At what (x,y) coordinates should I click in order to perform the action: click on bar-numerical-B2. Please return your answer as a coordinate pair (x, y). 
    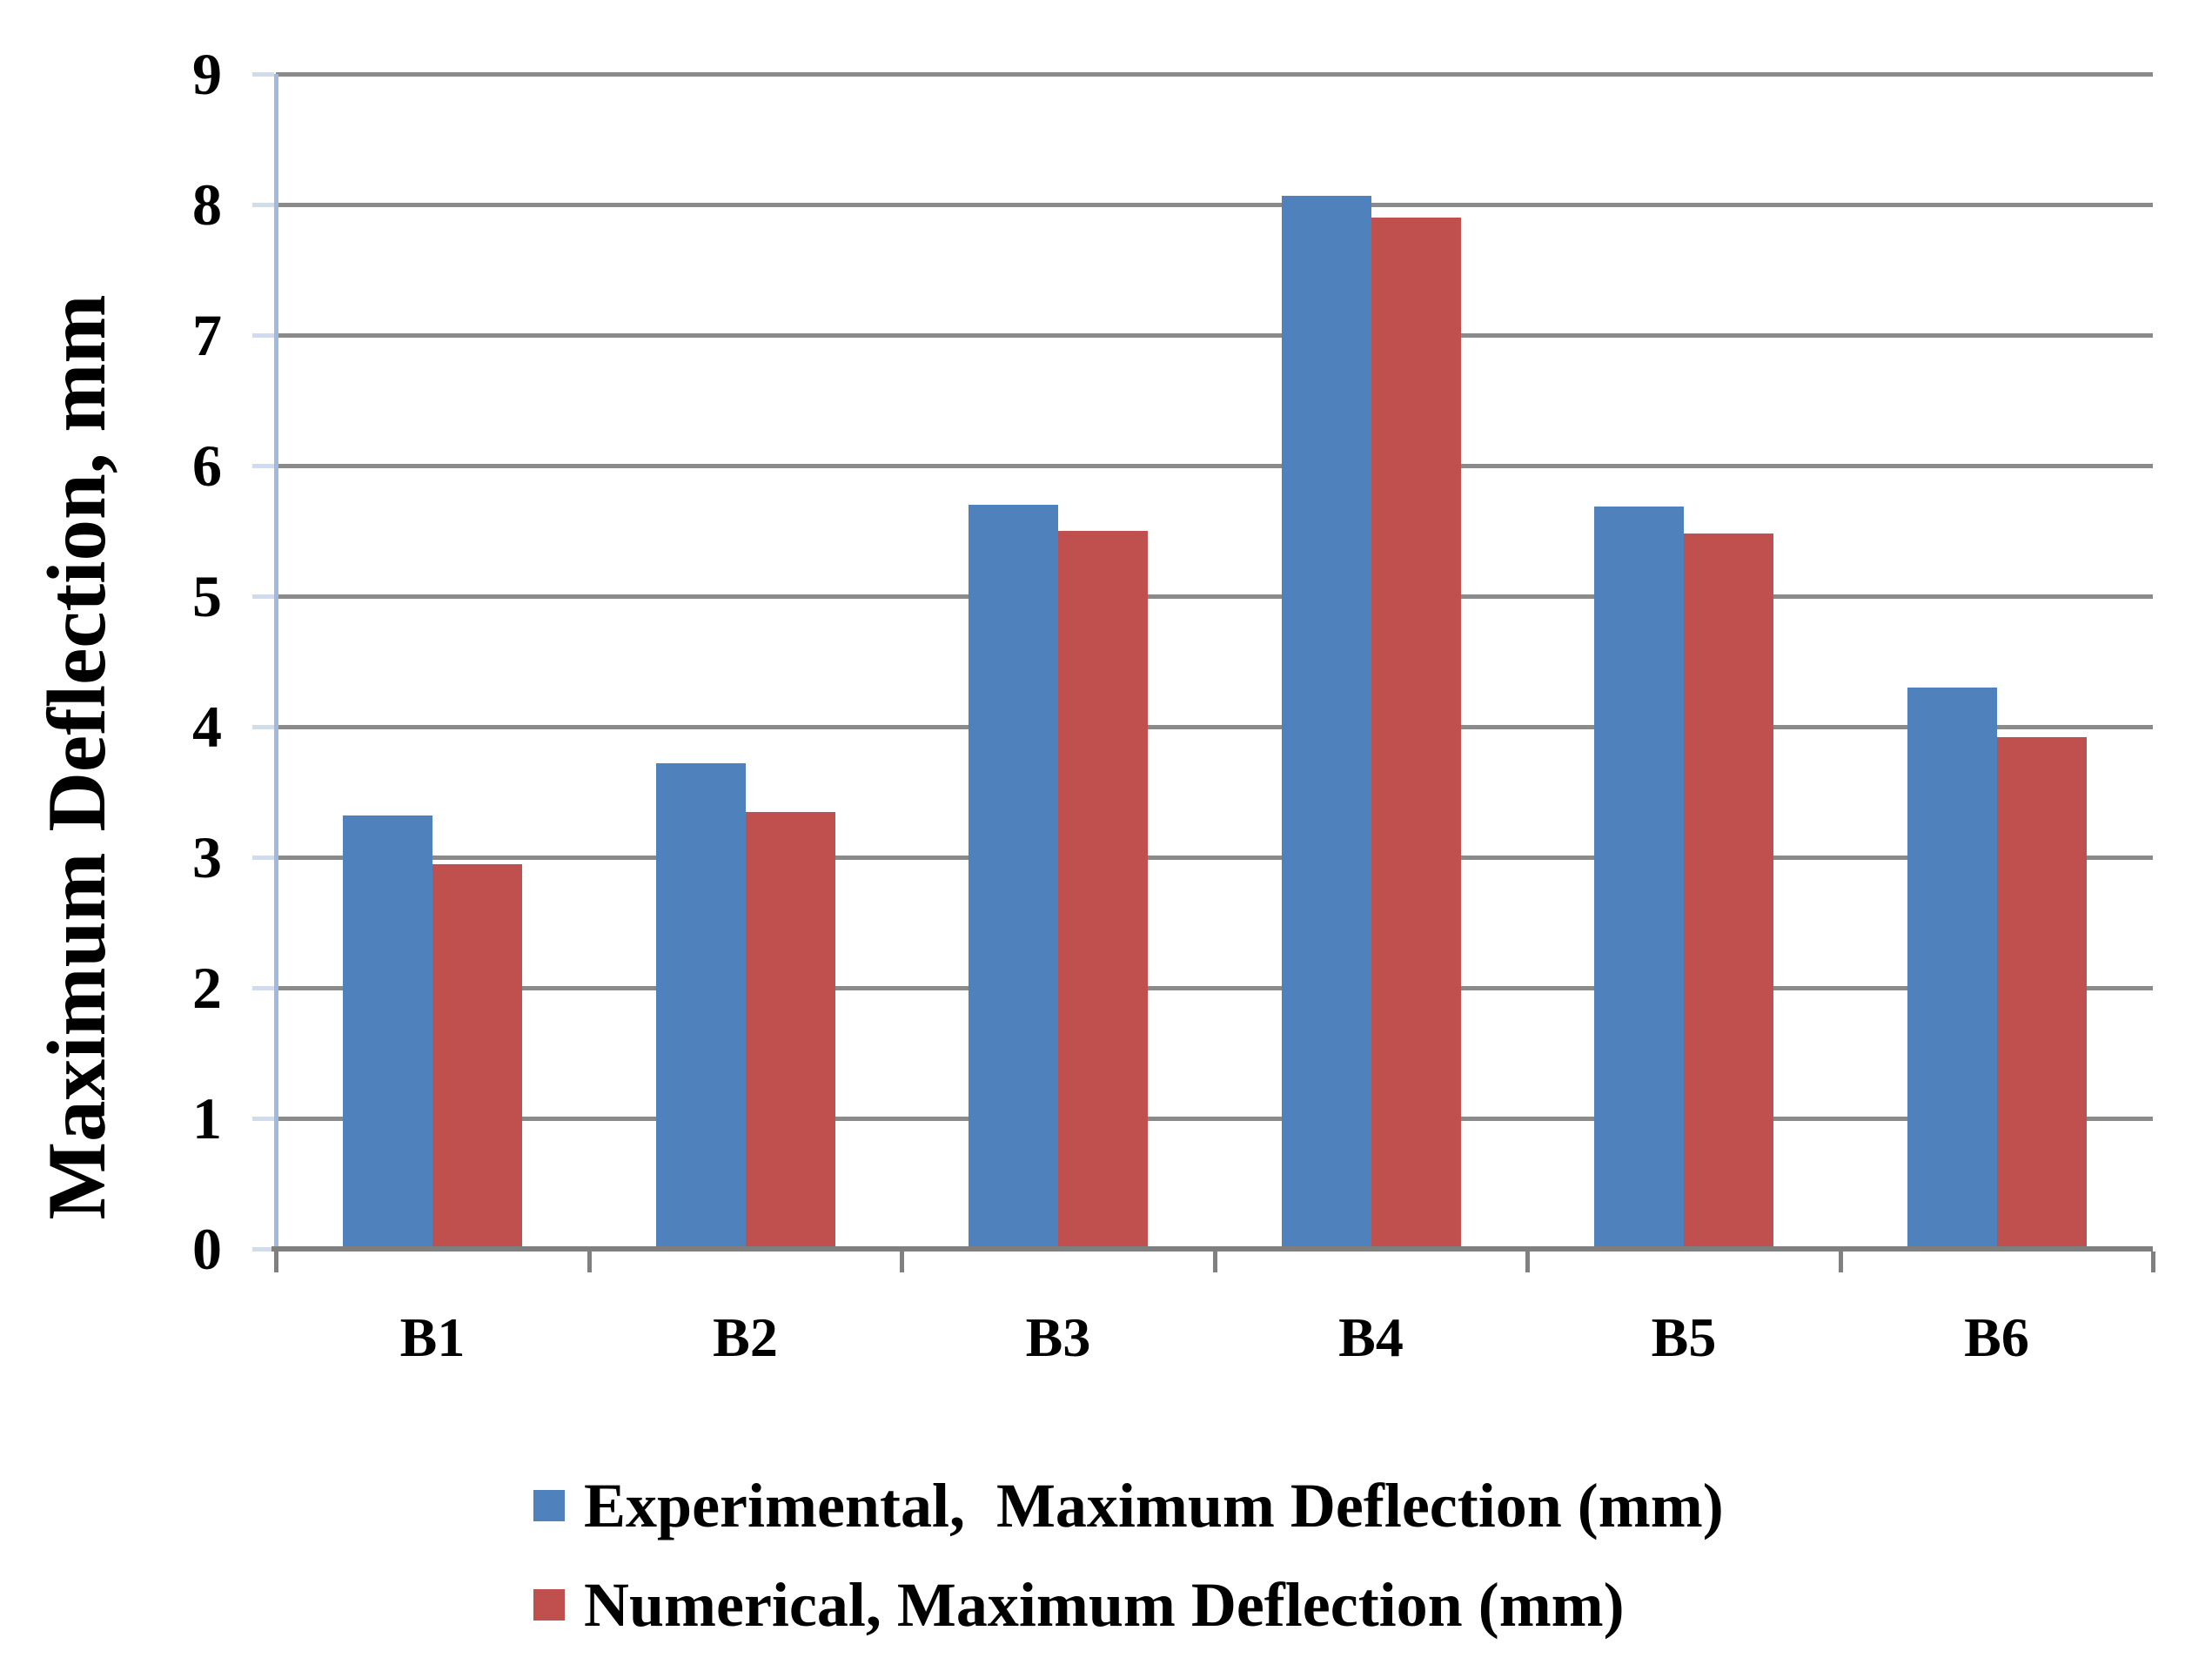
    Looking at the image, I should click on (790, 1030).